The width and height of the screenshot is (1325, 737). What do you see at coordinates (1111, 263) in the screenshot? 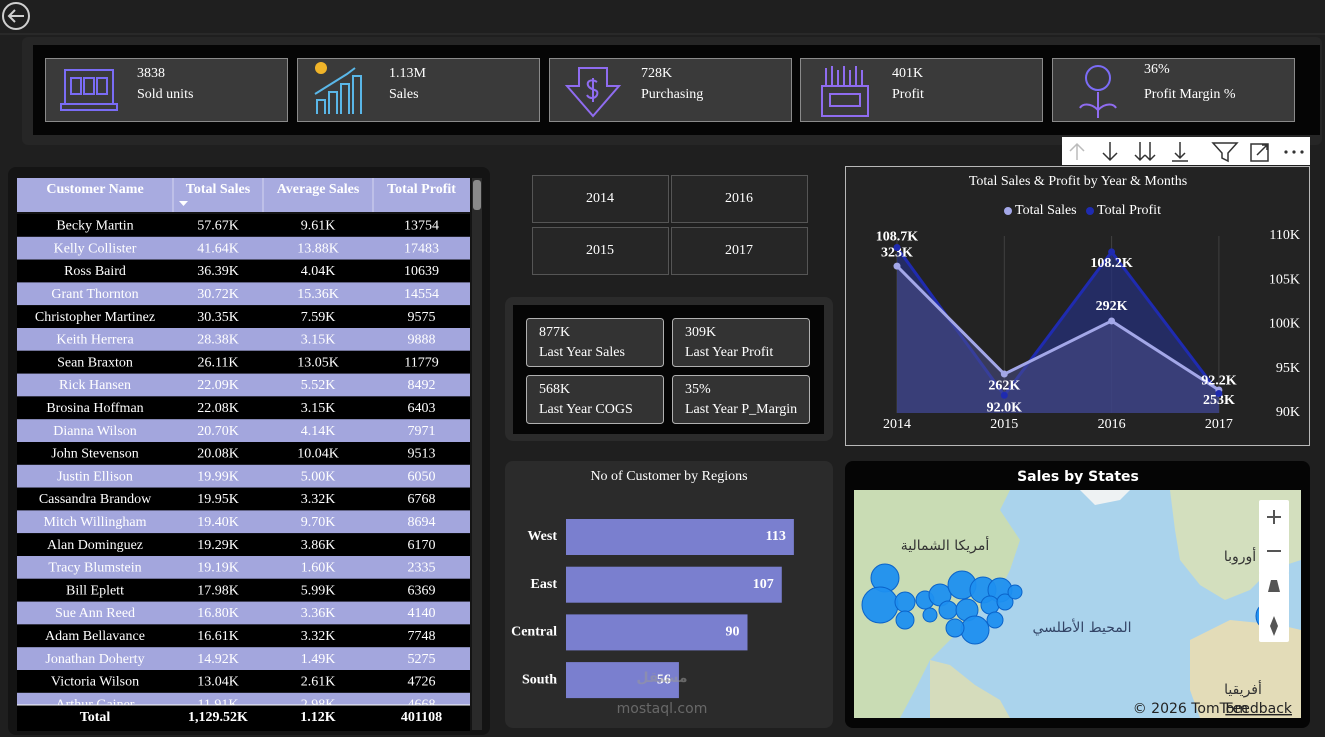
I see `data-label: 108.2K` at bounding box center [1111, 263].